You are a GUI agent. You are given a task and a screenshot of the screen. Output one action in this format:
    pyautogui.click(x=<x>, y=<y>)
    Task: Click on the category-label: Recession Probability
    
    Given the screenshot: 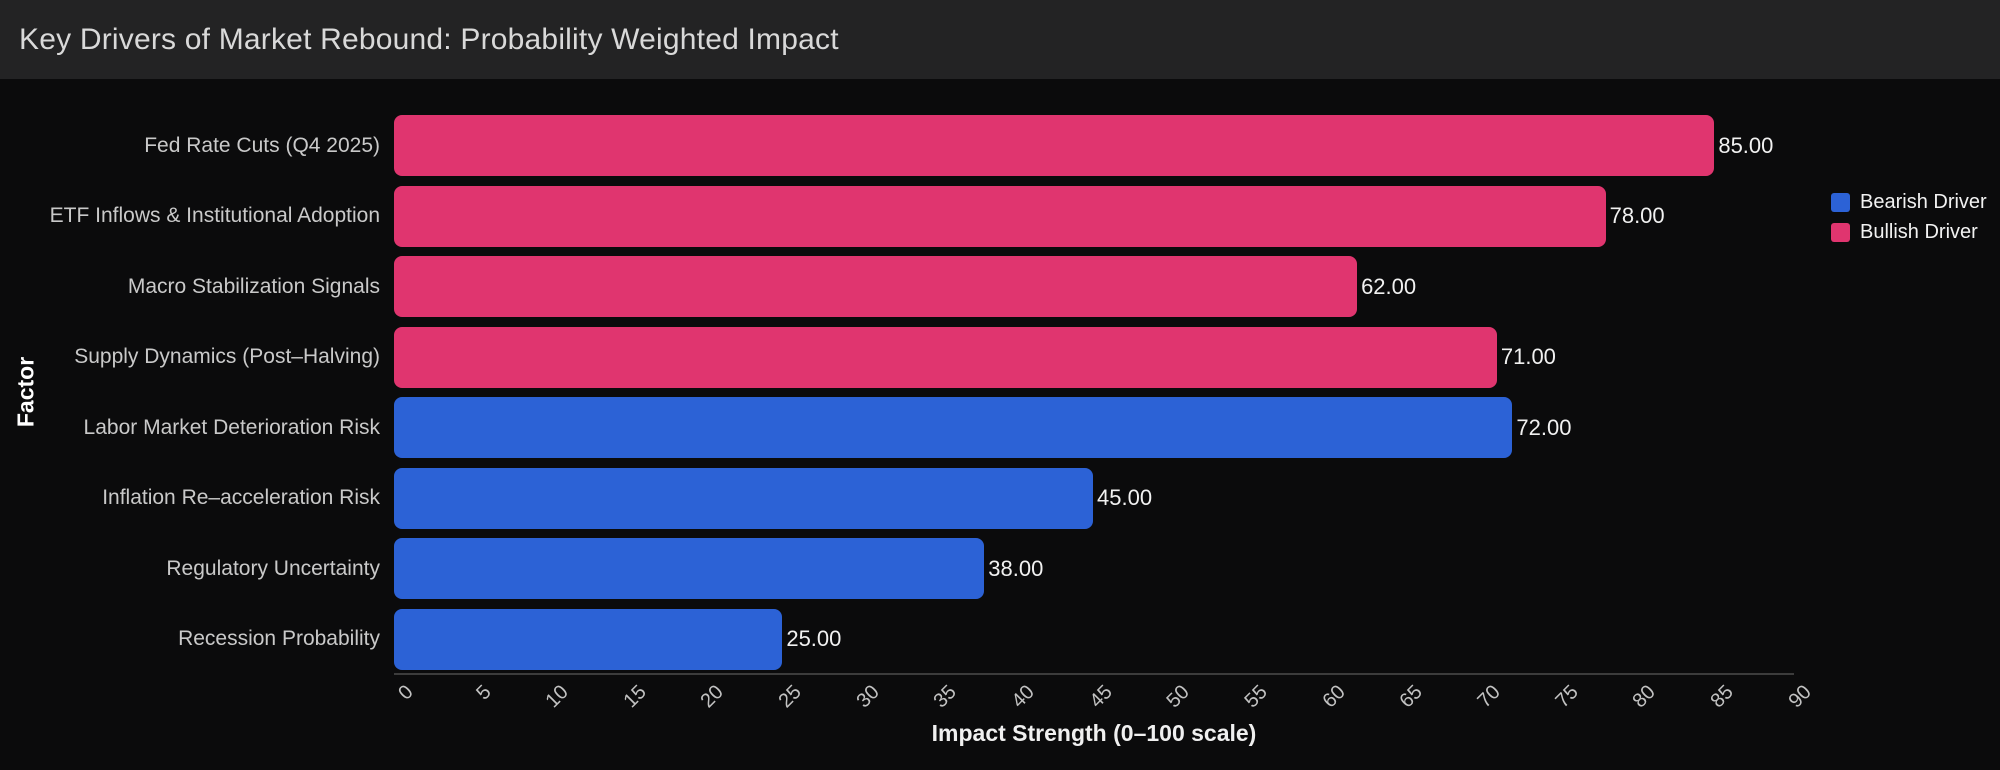 What is the action you would take?
    pyautogui.click(x=279, y=638)
    